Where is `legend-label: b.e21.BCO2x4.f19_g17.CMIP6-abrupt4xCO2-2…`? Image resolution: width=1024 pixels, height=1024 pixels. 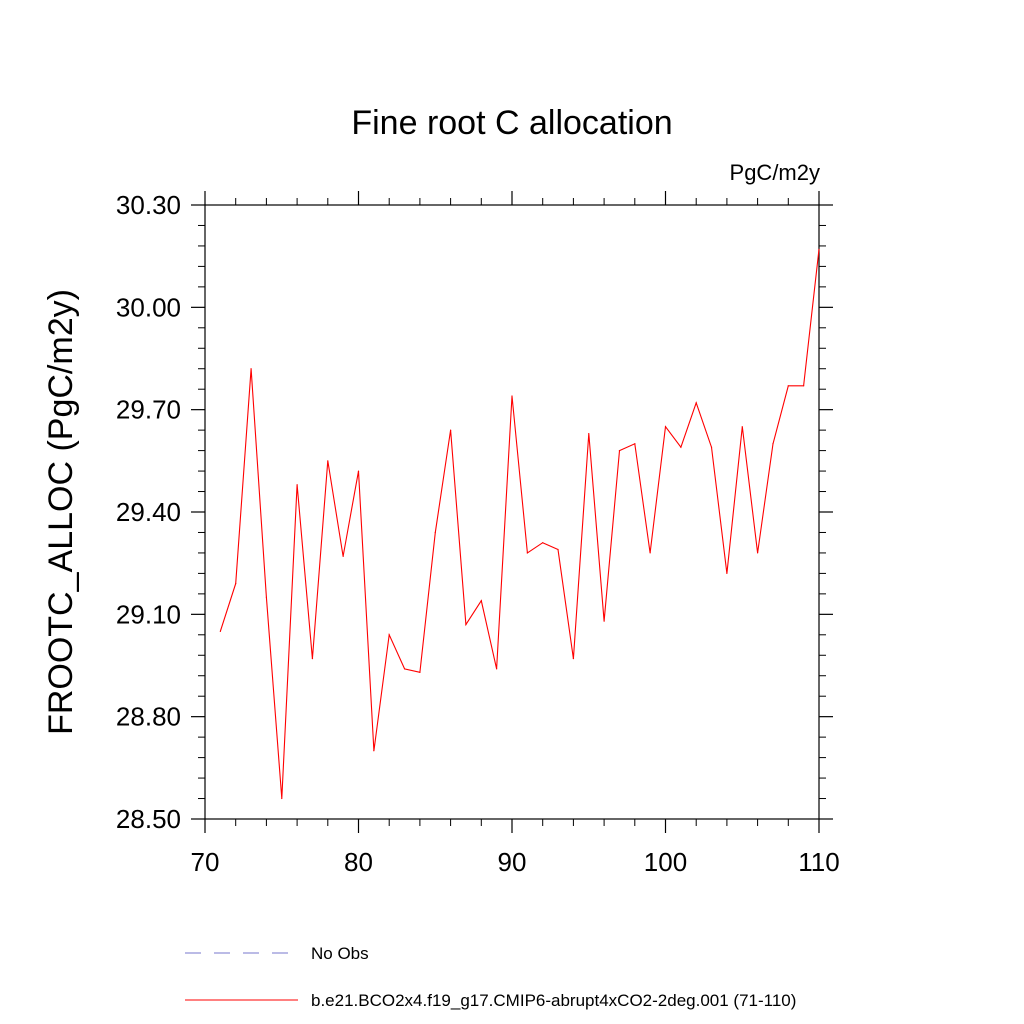 legend-label: b.e21.BCO2x4.f19_g17.CMIP6-abrupt4xCO2-2… is located at coordinates (553, 1000).